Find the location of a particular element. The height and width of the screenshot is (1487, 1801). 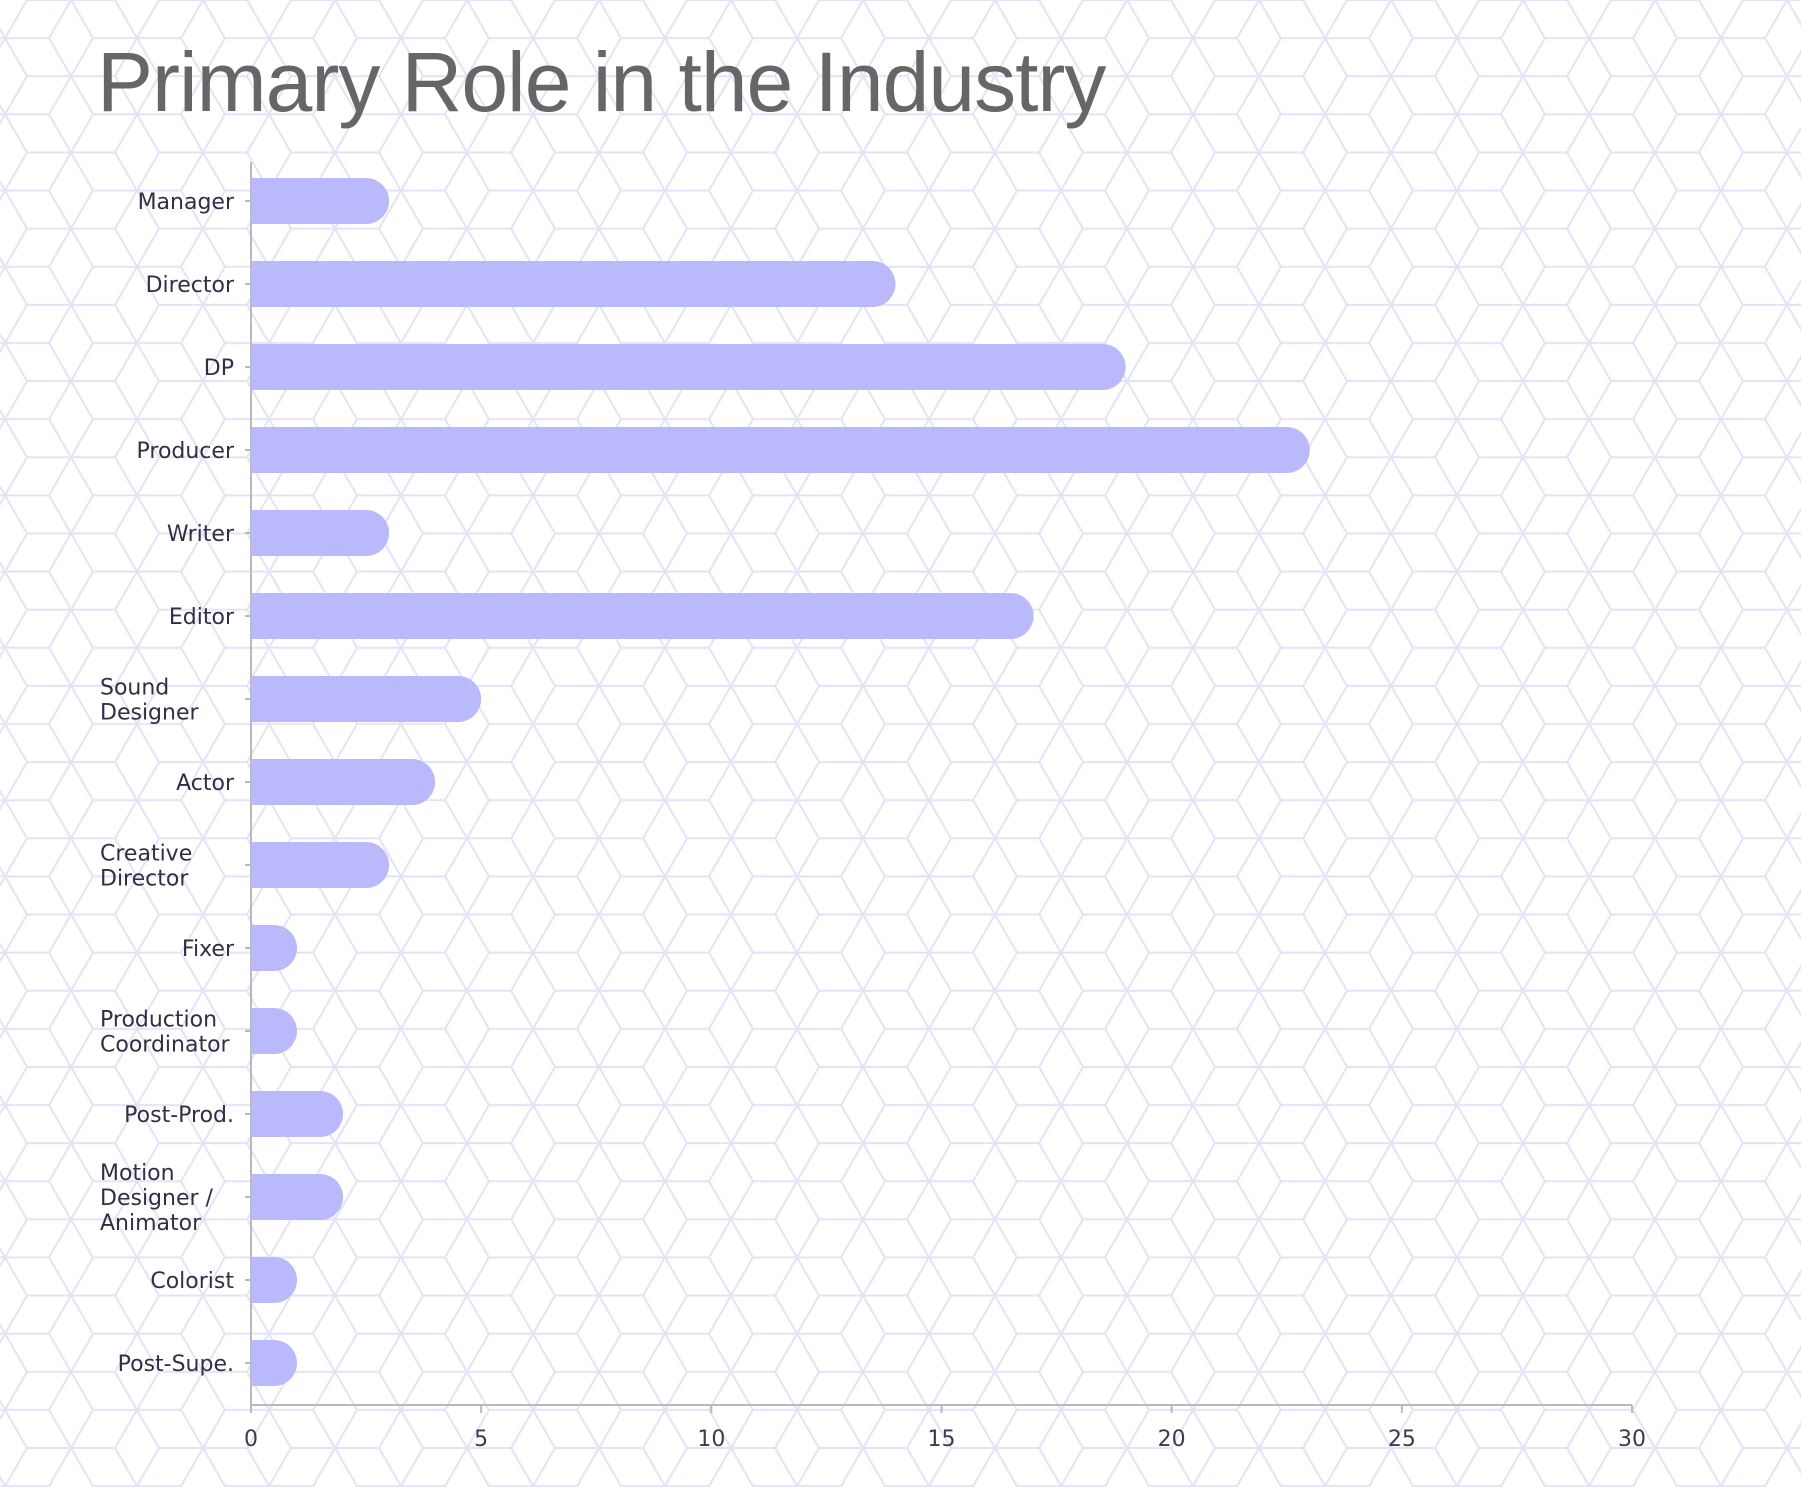

y-tick-label: Manager is located at coordinates (186, 202).